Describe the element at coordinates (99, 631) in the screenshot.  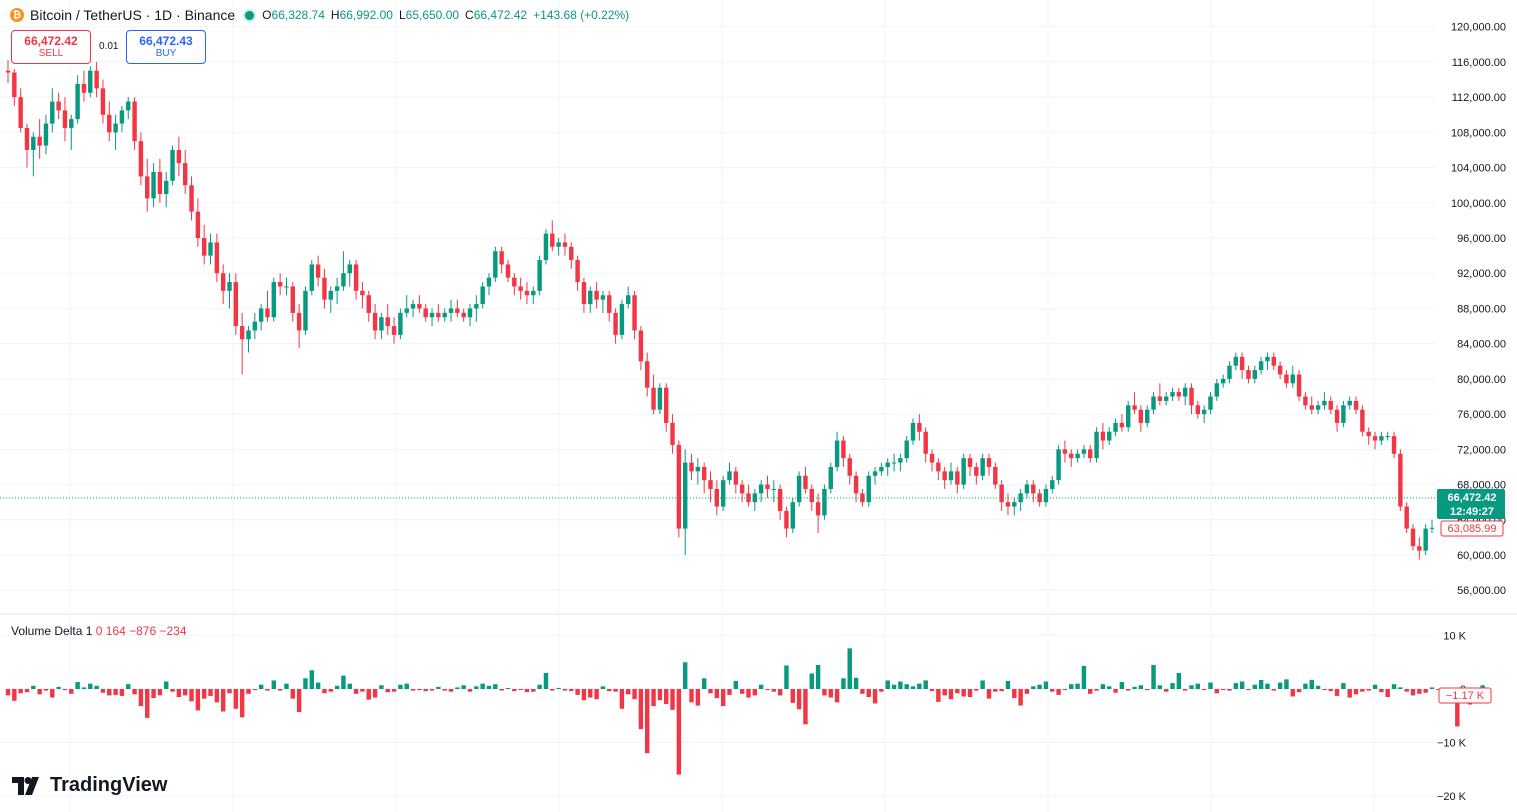
I see `volume-delta-legend: Volume Delta 1 0 164 −876 −234` at that location.